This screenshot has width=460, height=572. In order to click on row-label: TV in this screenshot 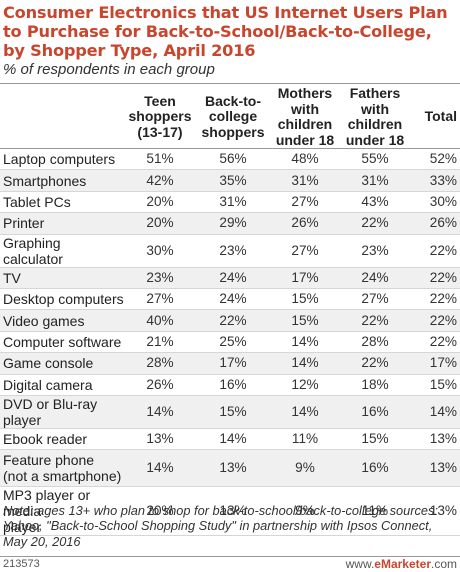, I will do `click(62, 278)`.